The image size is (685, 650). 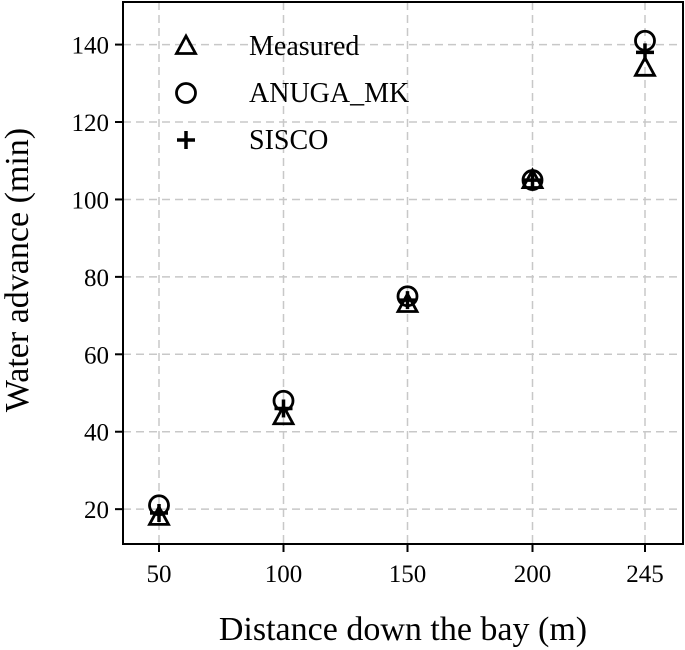 What do you see at coordinates (408, 574) in the screenshot?
I see `x-tick-label: 150` at bounding box center [408, 574].